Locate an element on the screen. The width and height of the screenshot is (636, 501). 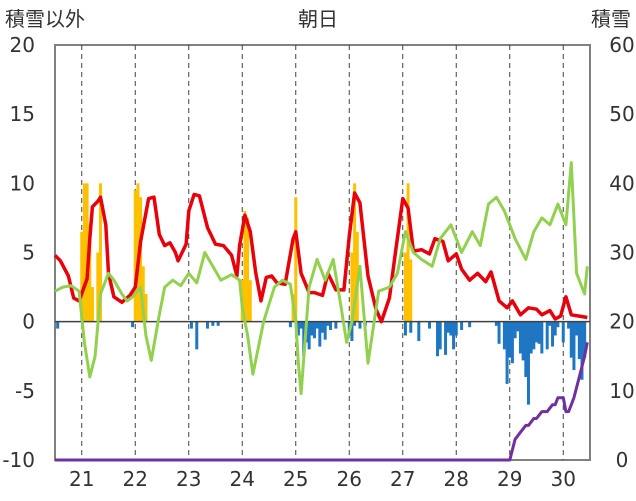
y-left-tick-label: 15 is located at coordinates (22, 114).